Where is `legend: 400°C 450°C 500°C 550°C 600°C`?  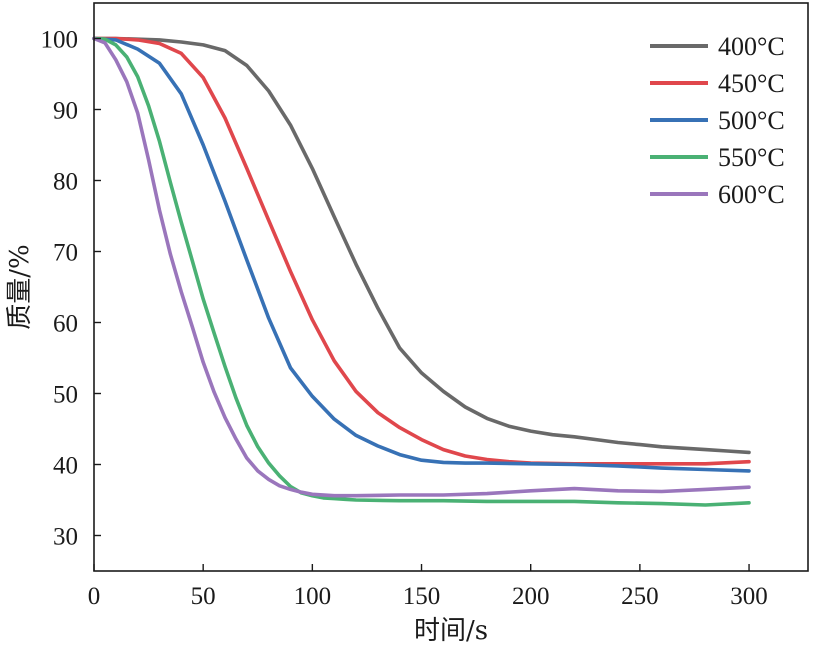
legend: 400°C 450°C 500°C 550°C 600°C is located at coordinates (717, 120).